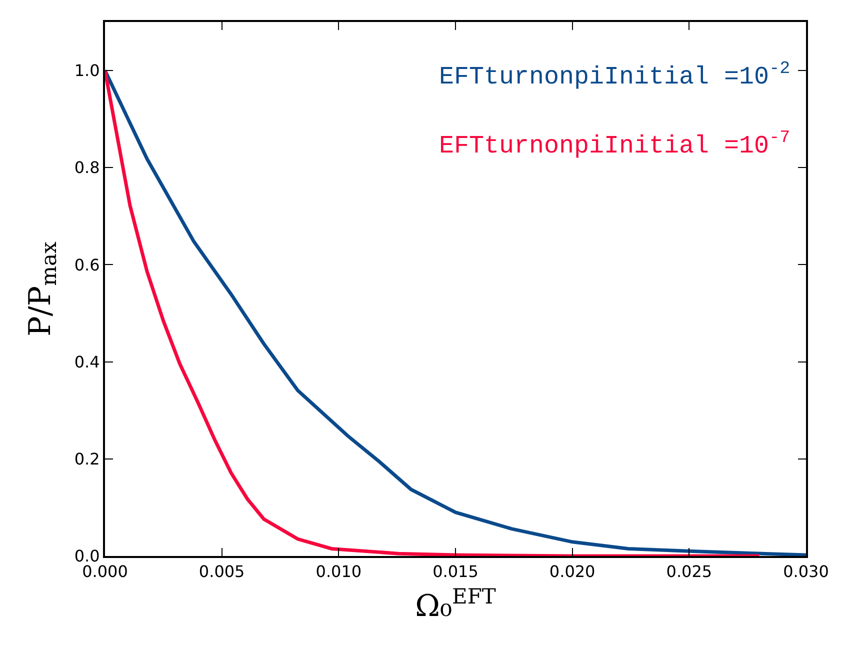  What do you see at coordinates (614, 75) in the screenshot?
I see `text: EFTturnonpiInitial =10$^{-2}$` at bounding box center [614, 75].